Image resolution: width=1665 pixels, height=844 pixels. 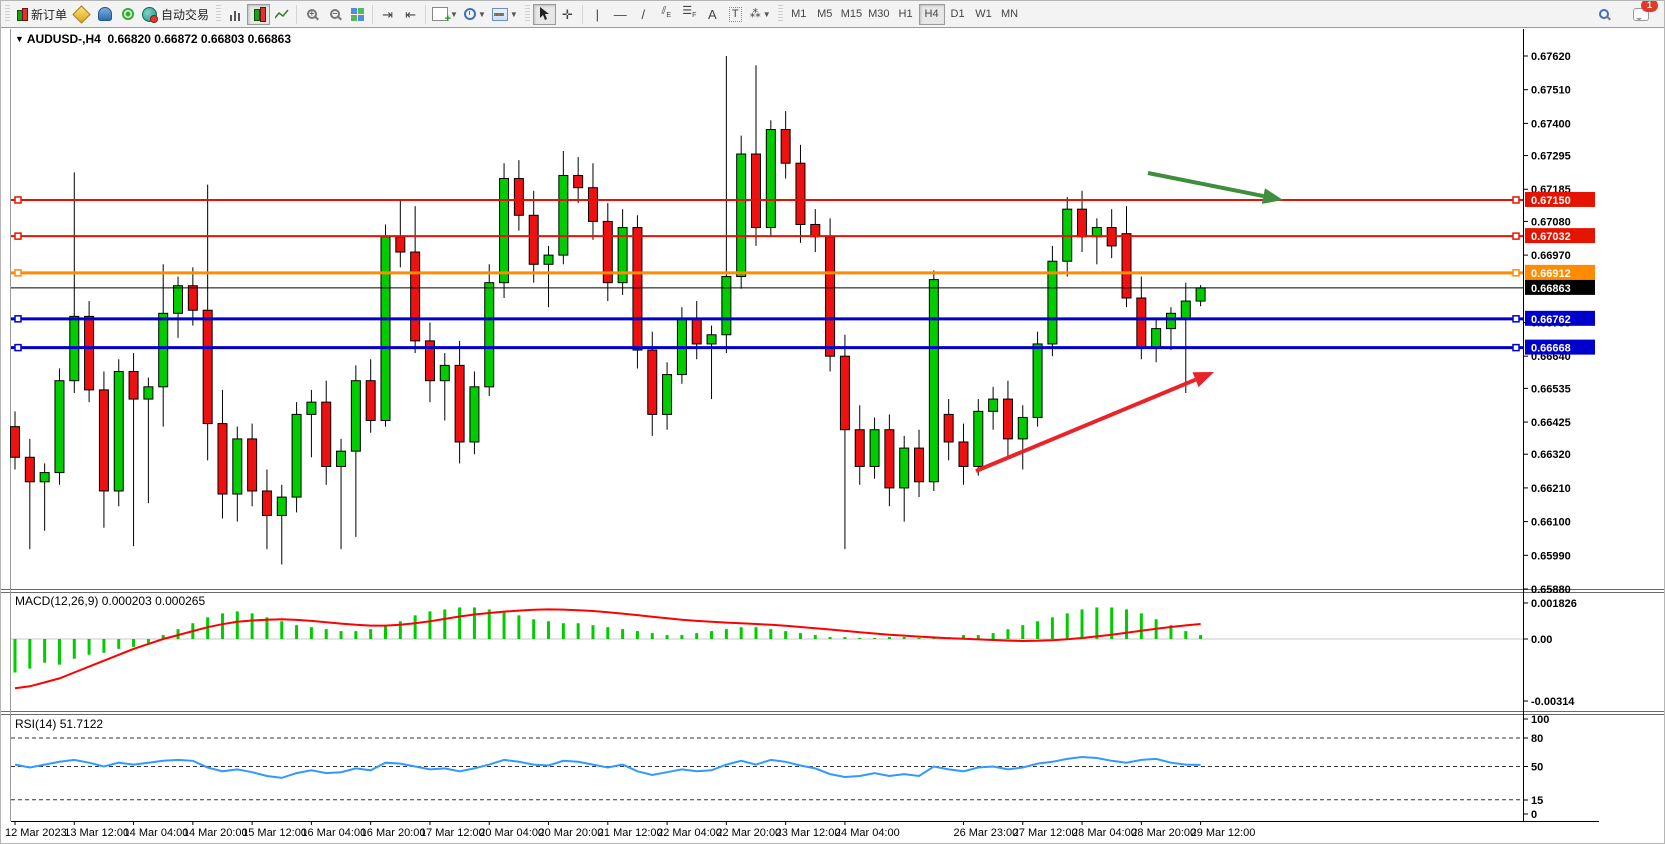 What do you see at coordinates (153, 601) in the screenshot?
I see `macd-values: 0.000203 0.000265` at bounding box center [153, 601].